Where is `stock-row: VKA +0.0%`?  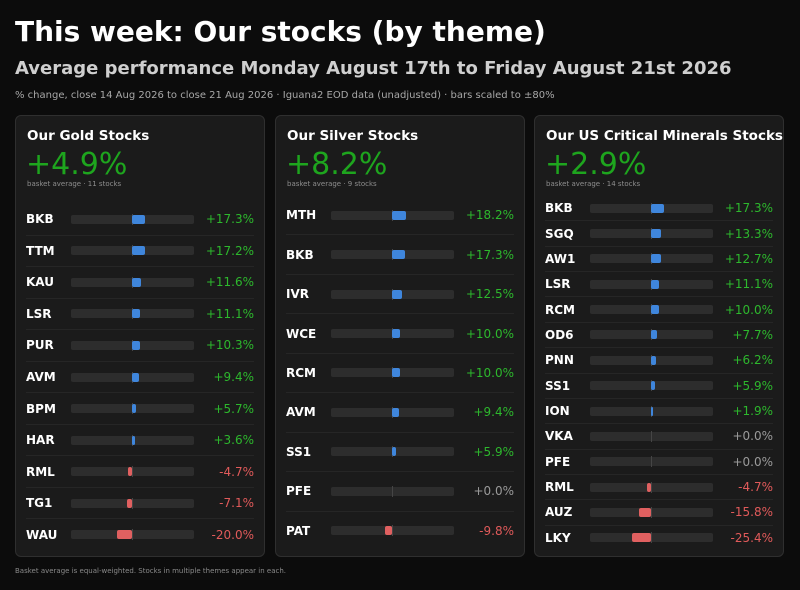 stock-row: VKA +0.0% is located at coordinates (659, 437).